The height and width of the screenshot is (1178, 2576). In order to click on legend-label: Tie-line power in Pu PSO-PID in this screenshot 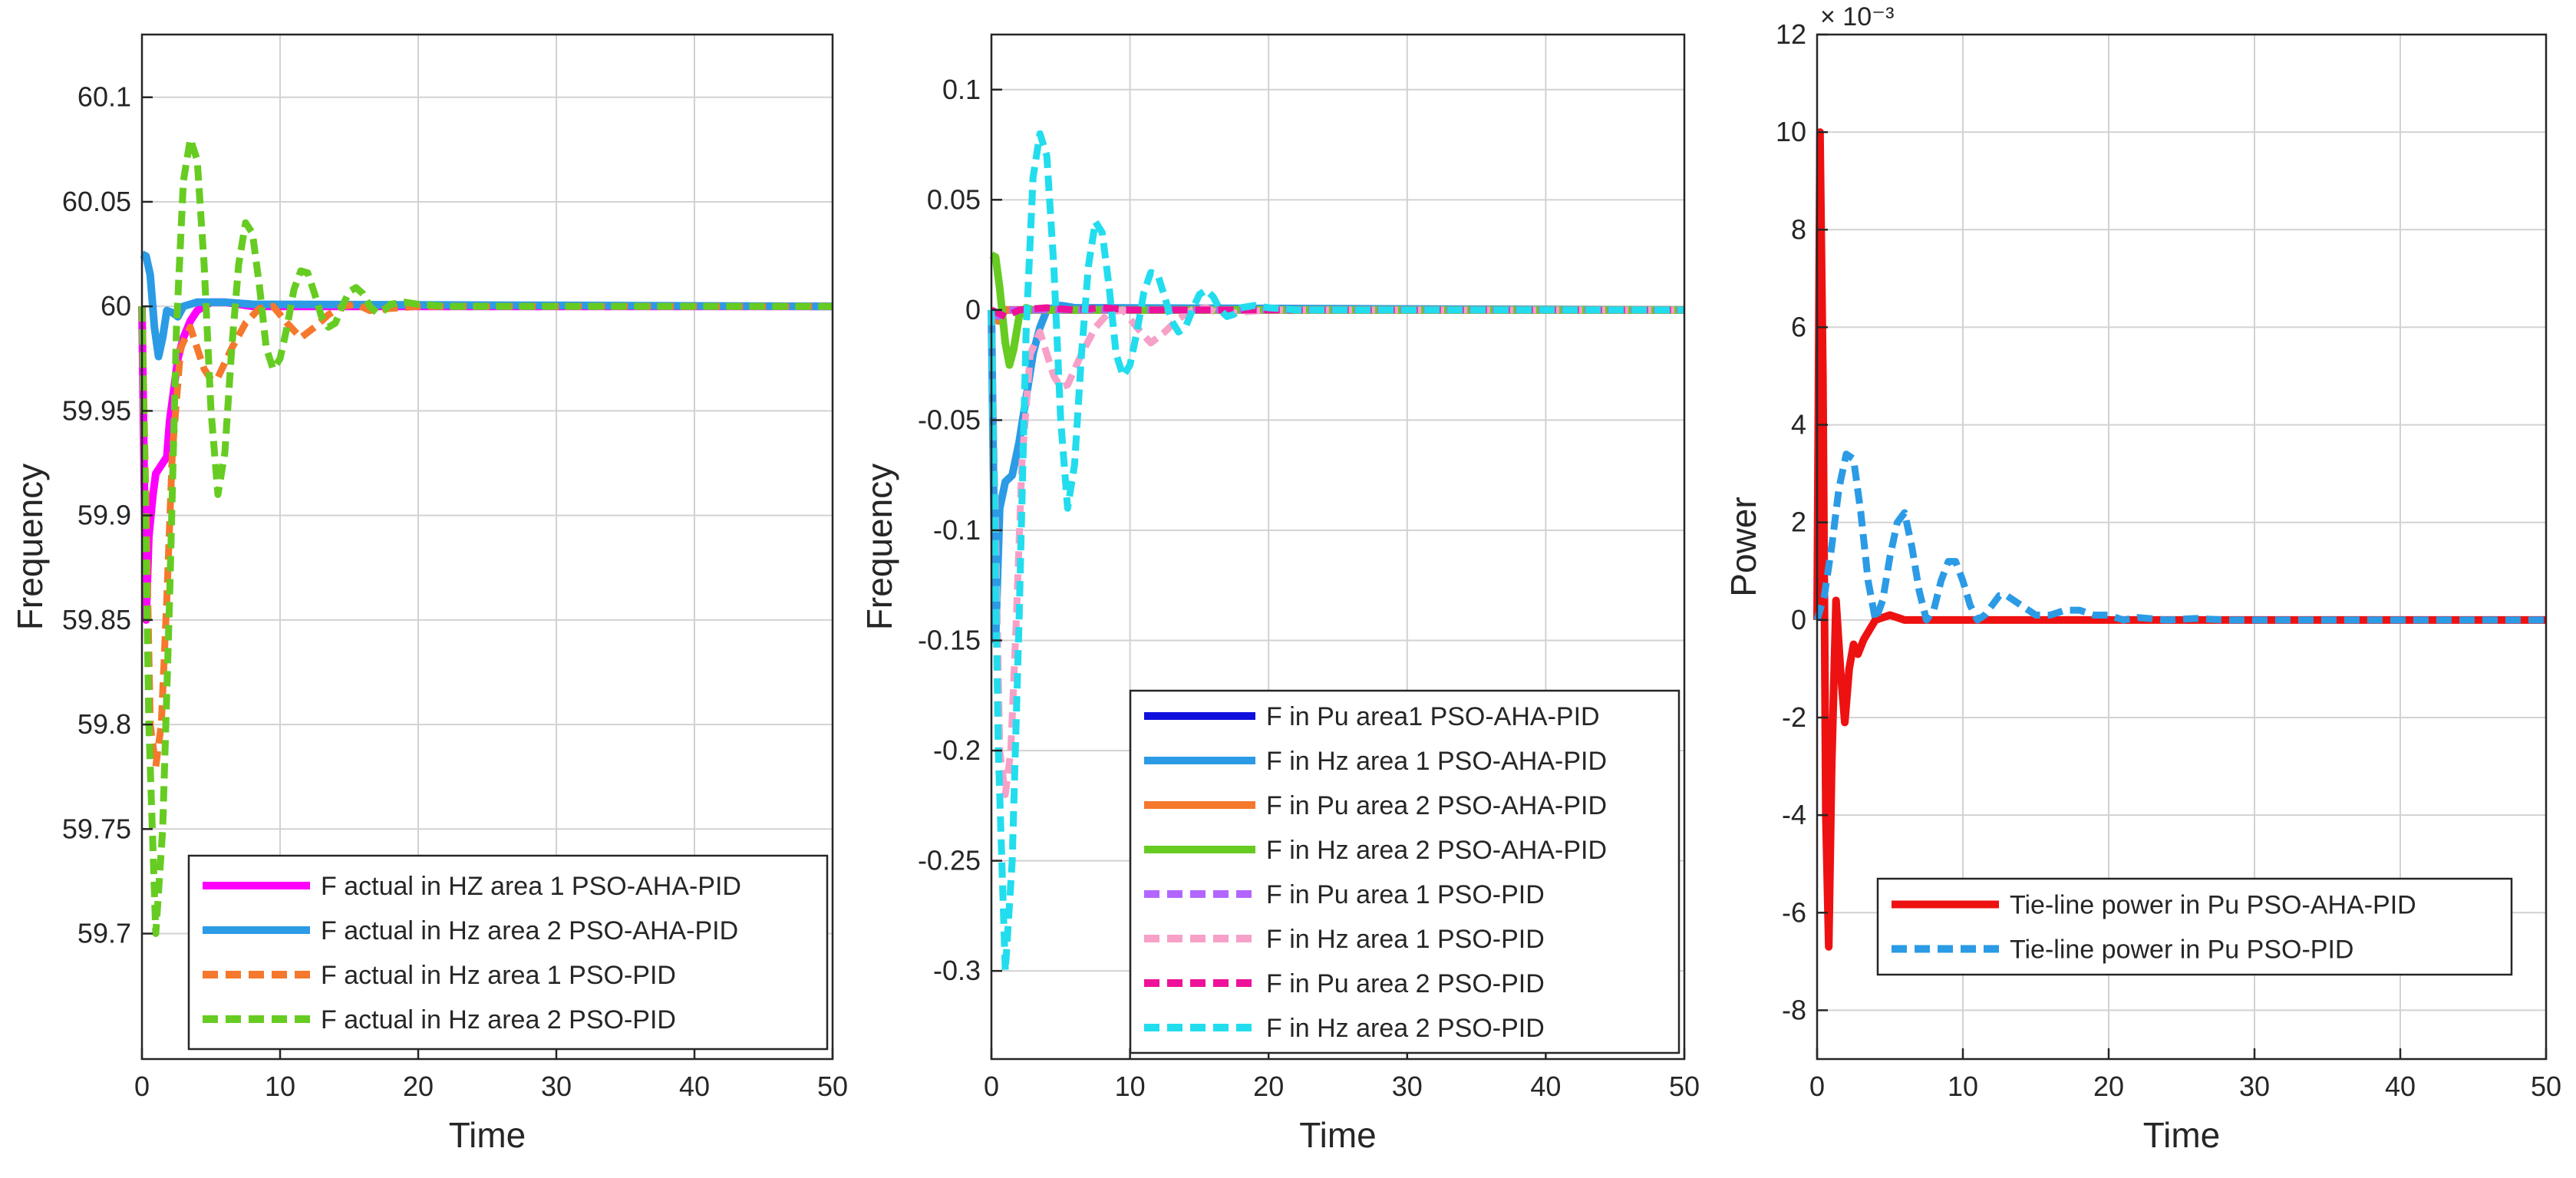, I will do `click(2181, 950)`.